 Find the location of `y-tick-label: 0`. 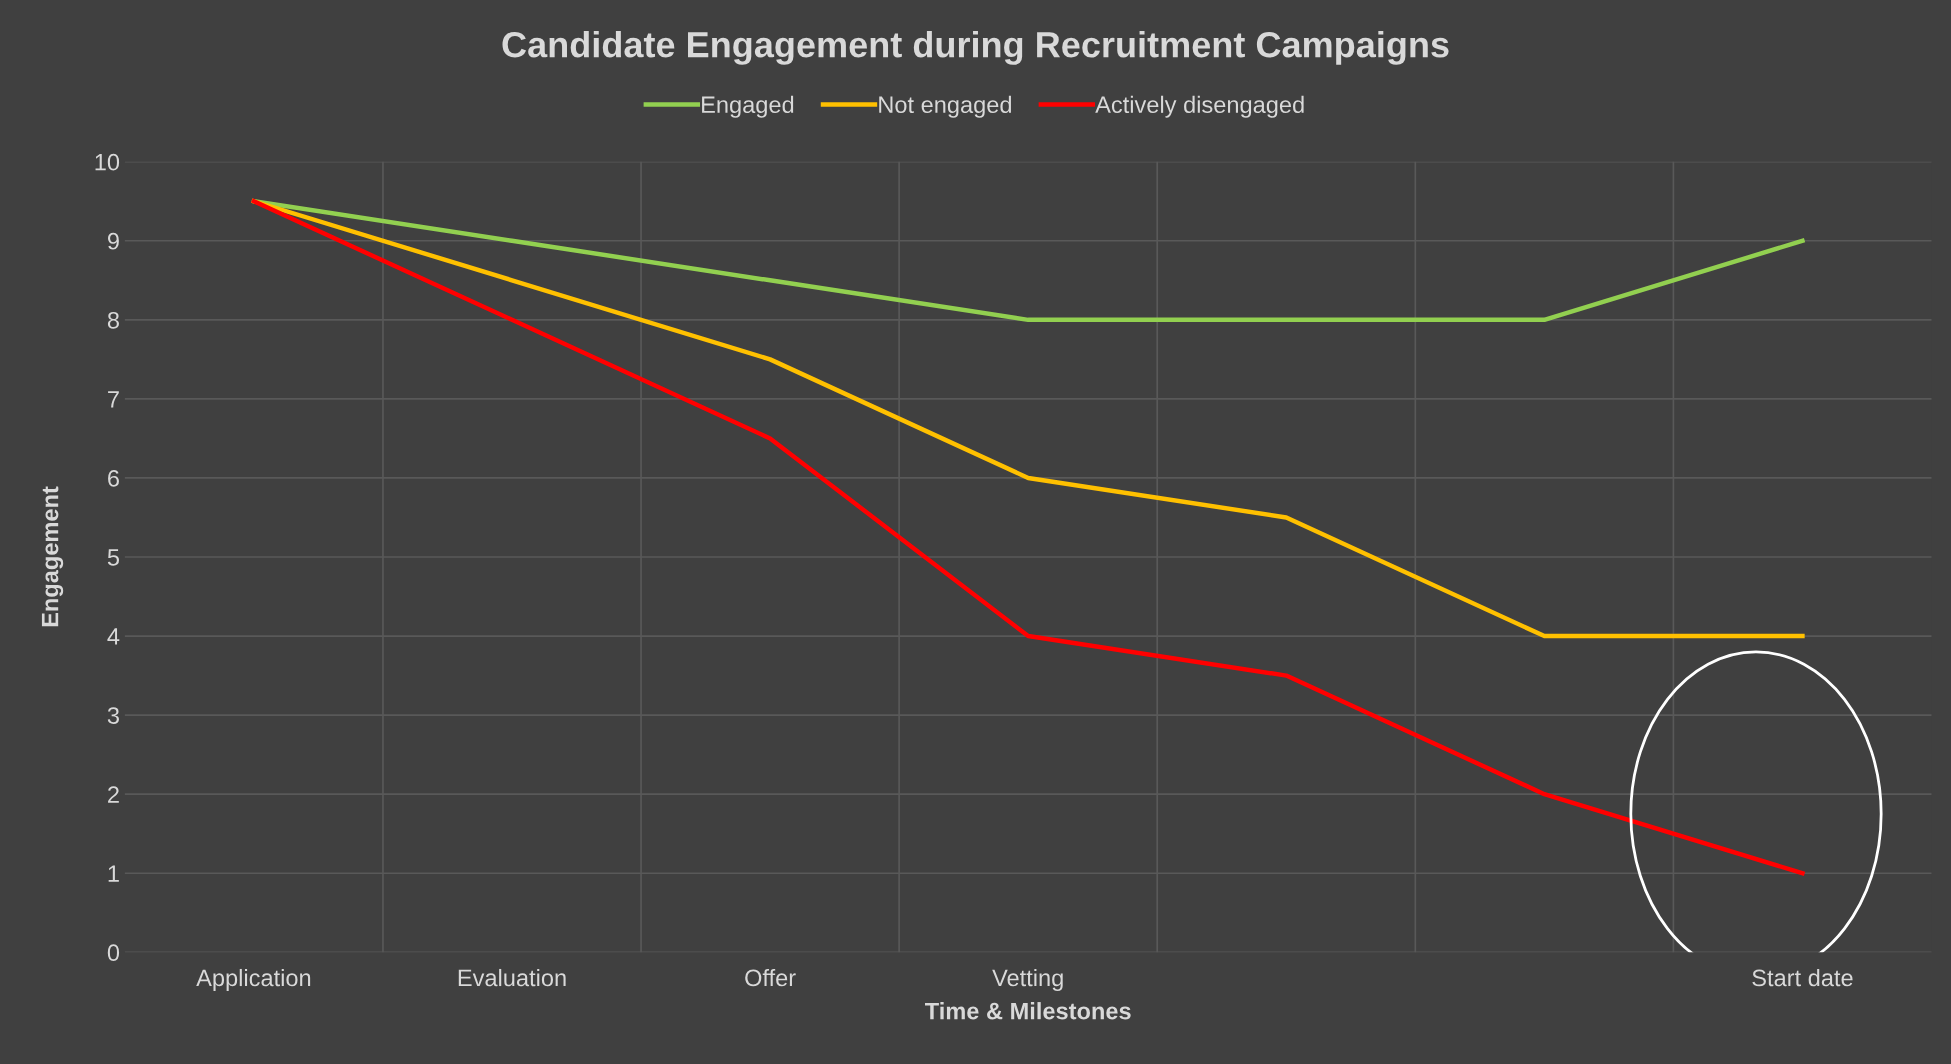

y-tick-label: 0 is located at coordinates (113, 953).